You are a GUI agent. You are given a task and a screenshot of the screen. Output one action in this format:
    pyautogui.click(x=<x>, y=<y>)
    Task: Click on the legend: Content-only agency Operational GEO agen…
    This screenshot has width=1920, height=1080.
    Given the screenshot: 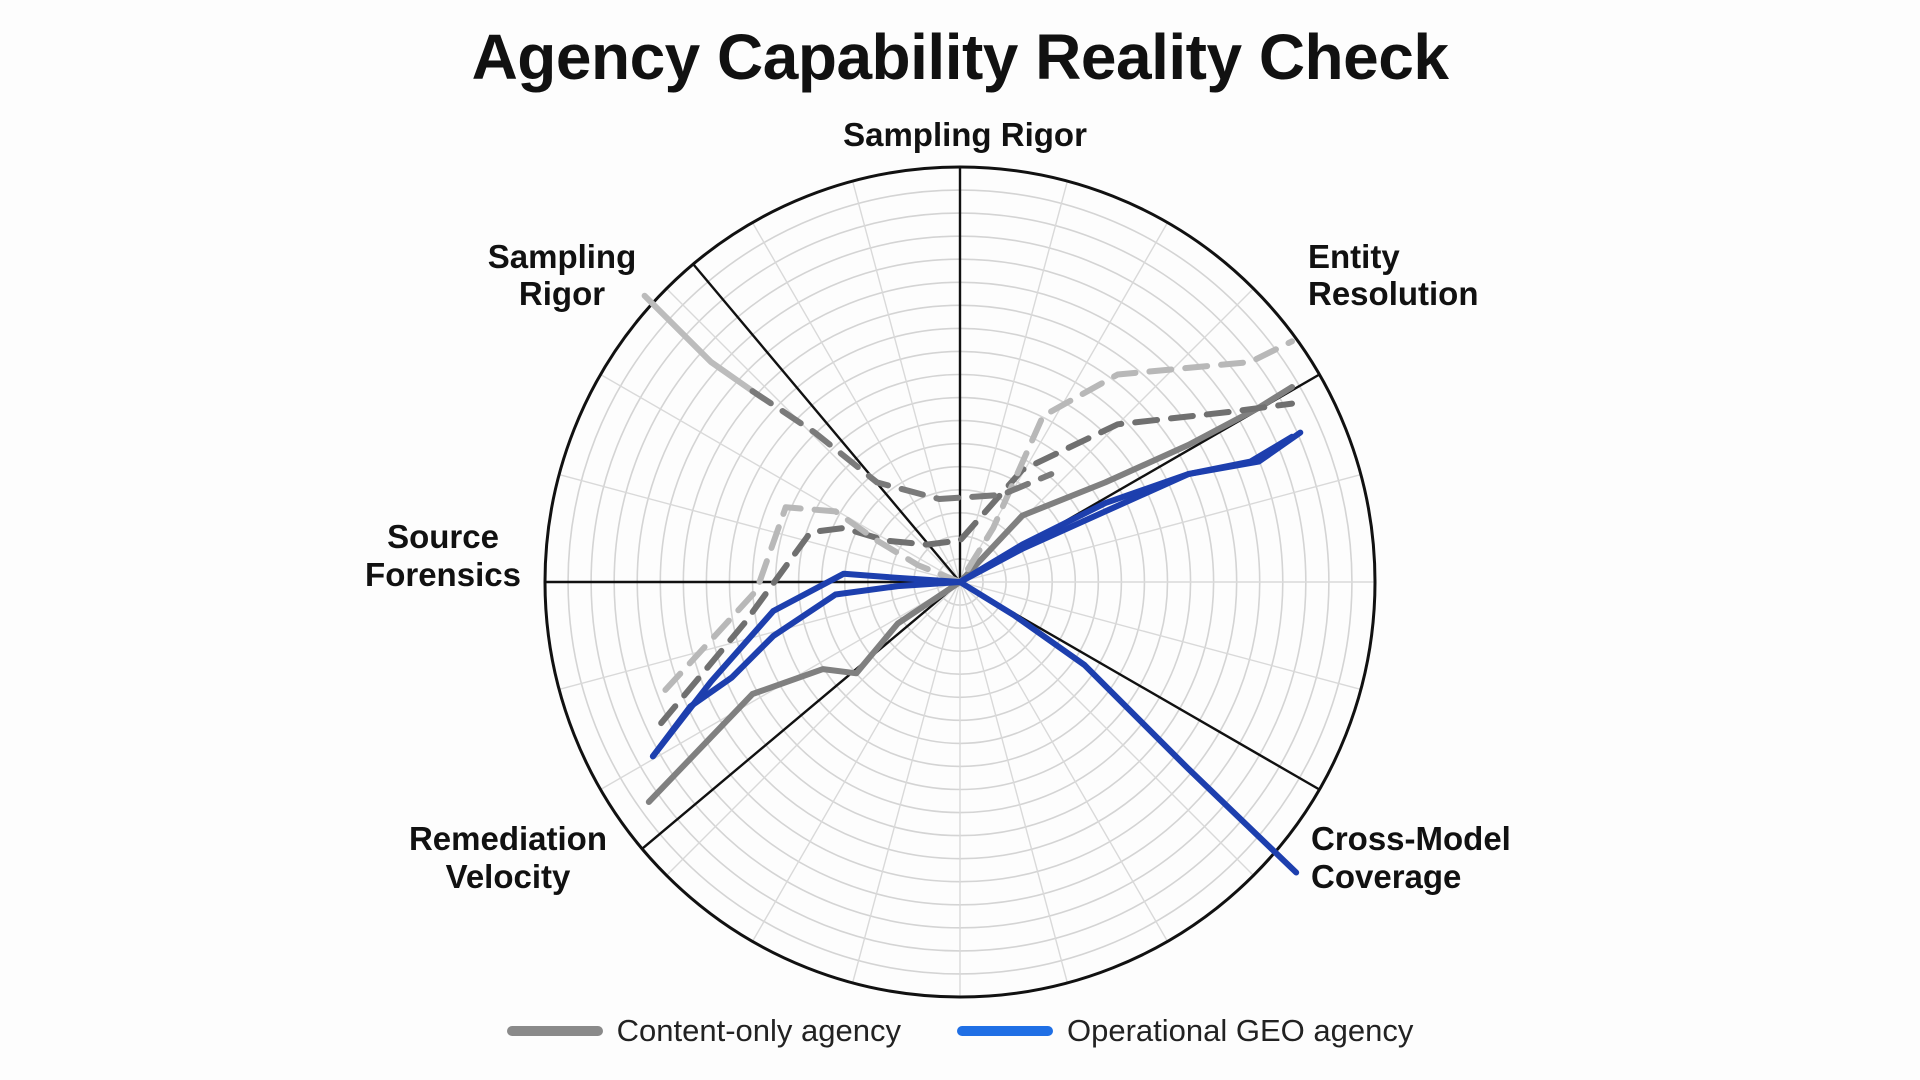 What is the action you would take?
    pyautogui.click(x=960, y=1031)
    